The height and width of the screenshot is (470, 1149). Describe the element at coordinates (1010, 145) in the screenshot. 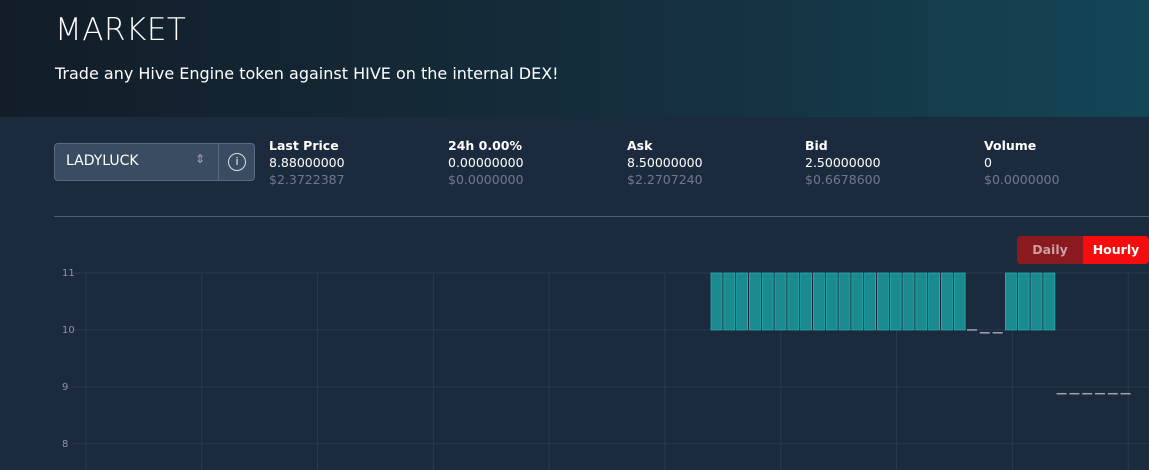

I see `stat-label: Volume` at that location.